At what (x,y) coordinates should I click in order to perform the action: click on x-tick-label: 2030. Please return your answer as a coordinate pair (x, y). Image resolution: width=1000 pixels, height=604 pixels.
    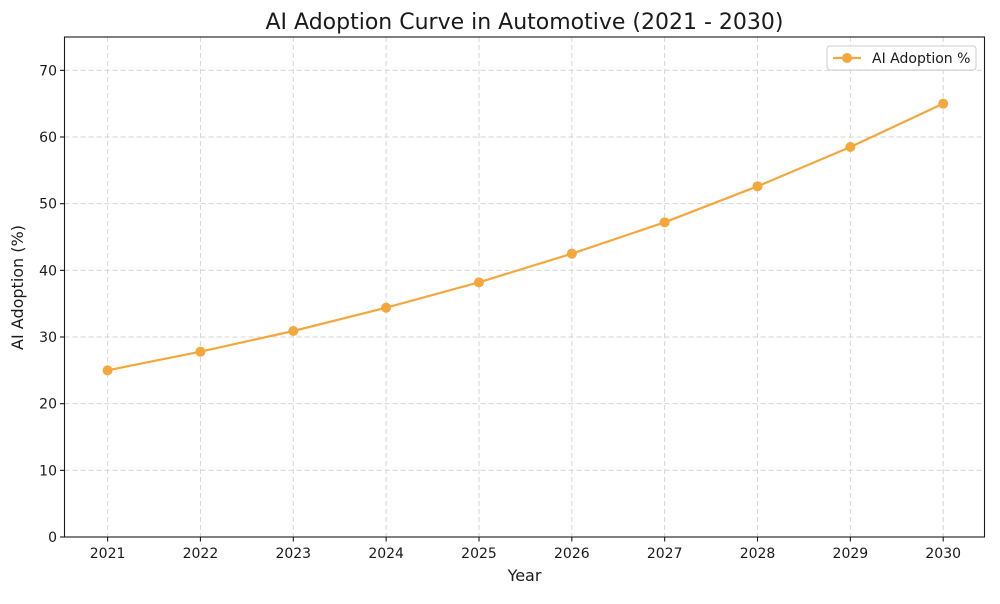
    Looking at the image, I should click on (943, 554).